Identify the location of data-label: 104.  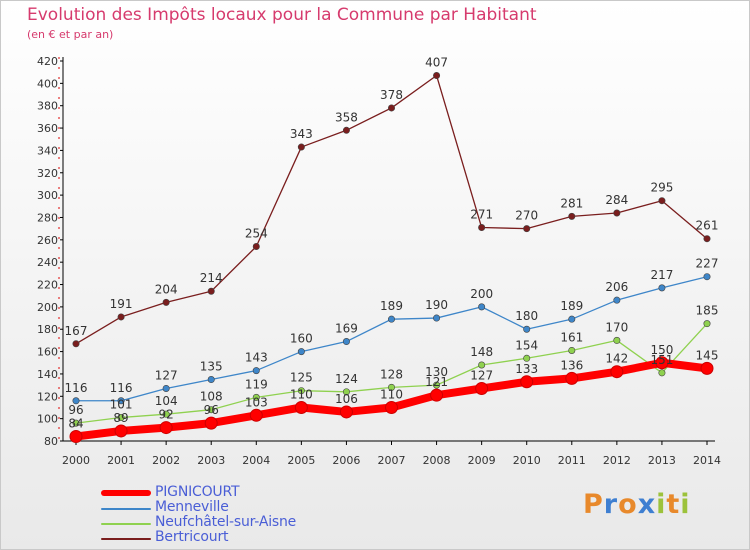
(166, 401).